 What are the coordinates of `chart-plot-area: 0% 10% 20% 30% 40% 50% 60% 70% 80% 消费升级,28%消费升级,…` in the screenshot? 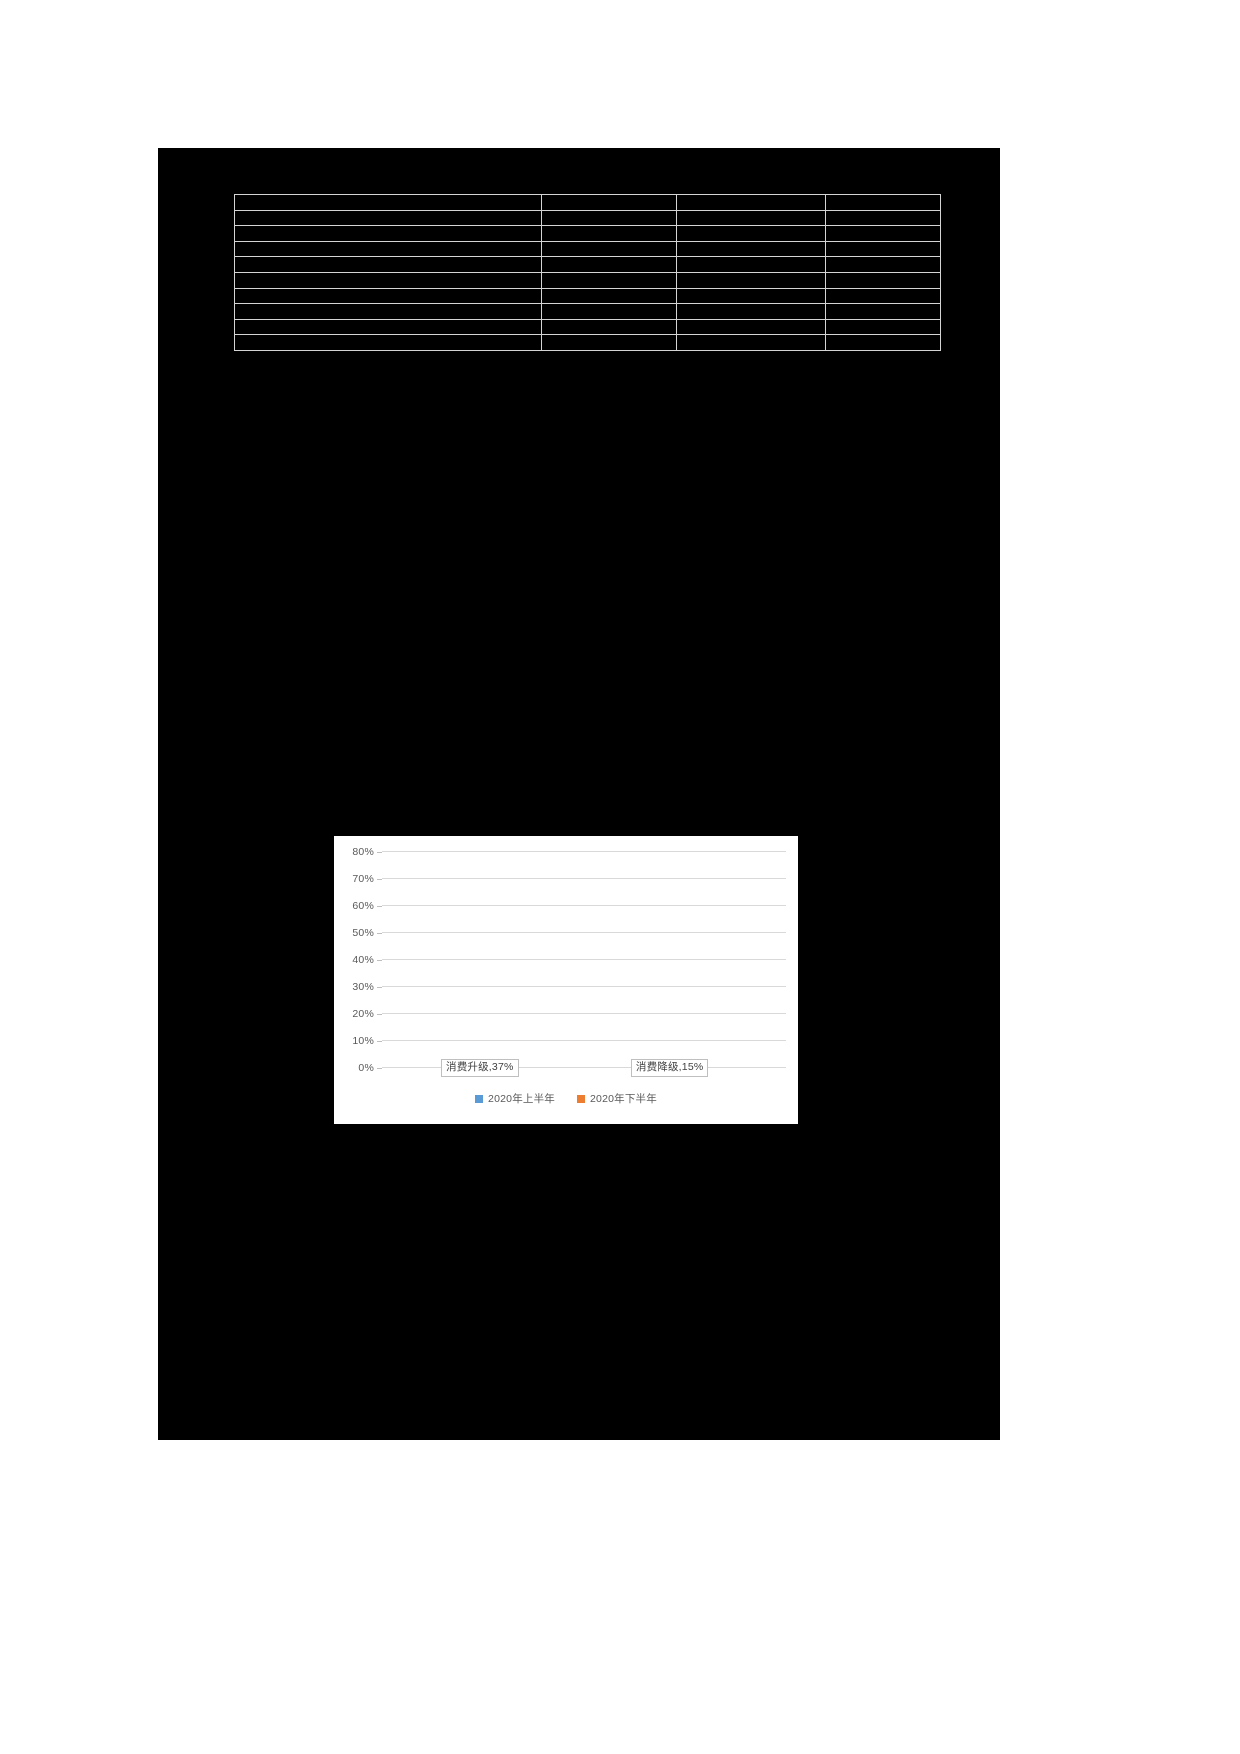 It's located at (569, 961).